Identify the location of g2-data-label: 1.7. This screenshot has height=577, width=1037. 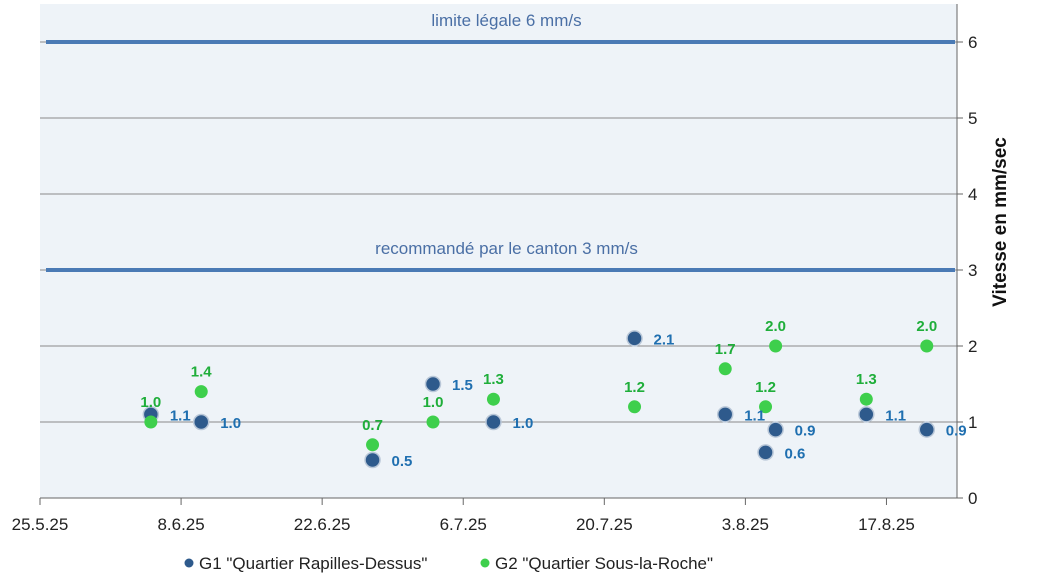
(725, 349).